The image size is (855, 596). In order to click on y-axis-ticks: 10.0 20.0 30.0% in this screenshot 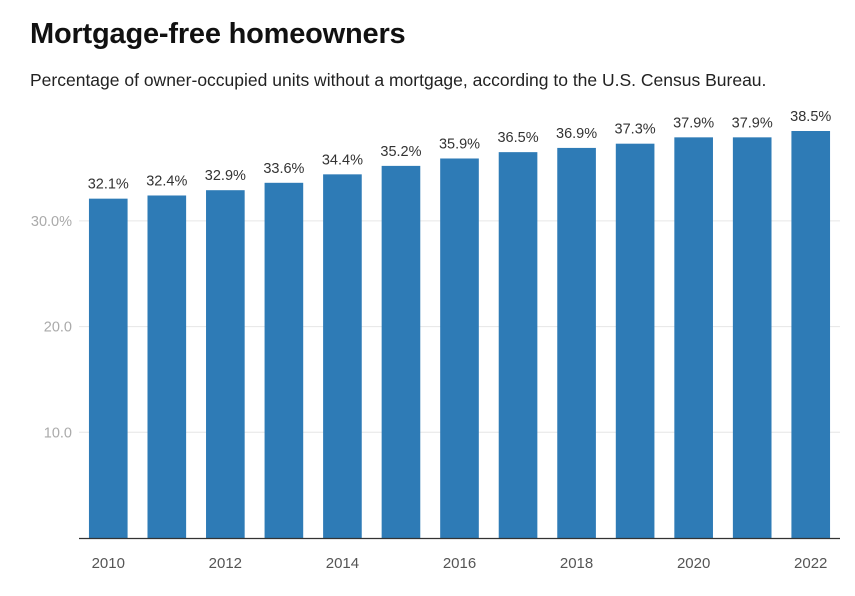, I will do `click(51, 327)`.